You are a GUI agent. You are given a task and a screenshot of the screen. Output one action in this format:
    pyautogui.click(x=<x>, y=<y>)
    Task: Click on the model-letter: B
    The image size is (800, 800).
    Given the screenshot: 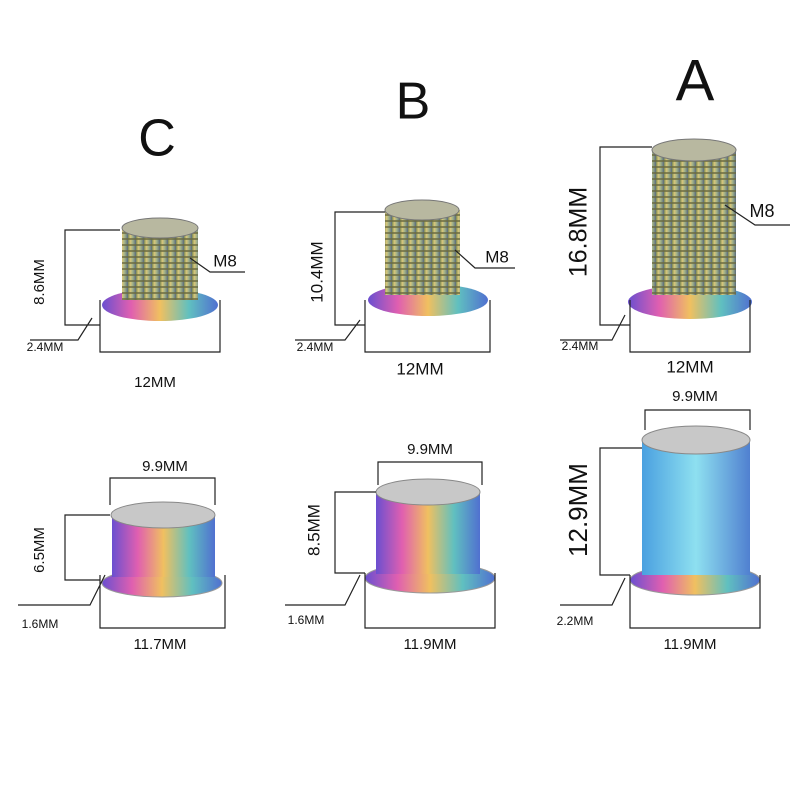 What is the action you would take?
    pyautogui.click(x=413, y=102)
    